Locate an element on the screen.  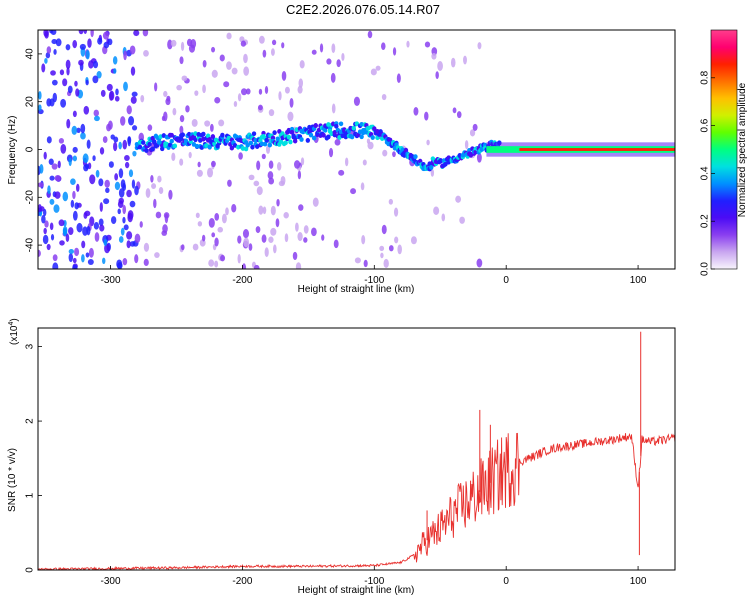
colorbar-frame is located at coordinates (724, 149).